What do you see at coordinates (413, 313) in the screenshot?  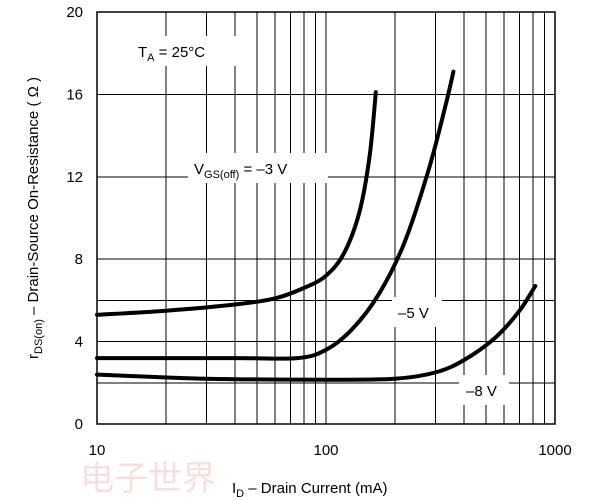 I see `svg-text: –5 V` at bounding box center [413, 313].